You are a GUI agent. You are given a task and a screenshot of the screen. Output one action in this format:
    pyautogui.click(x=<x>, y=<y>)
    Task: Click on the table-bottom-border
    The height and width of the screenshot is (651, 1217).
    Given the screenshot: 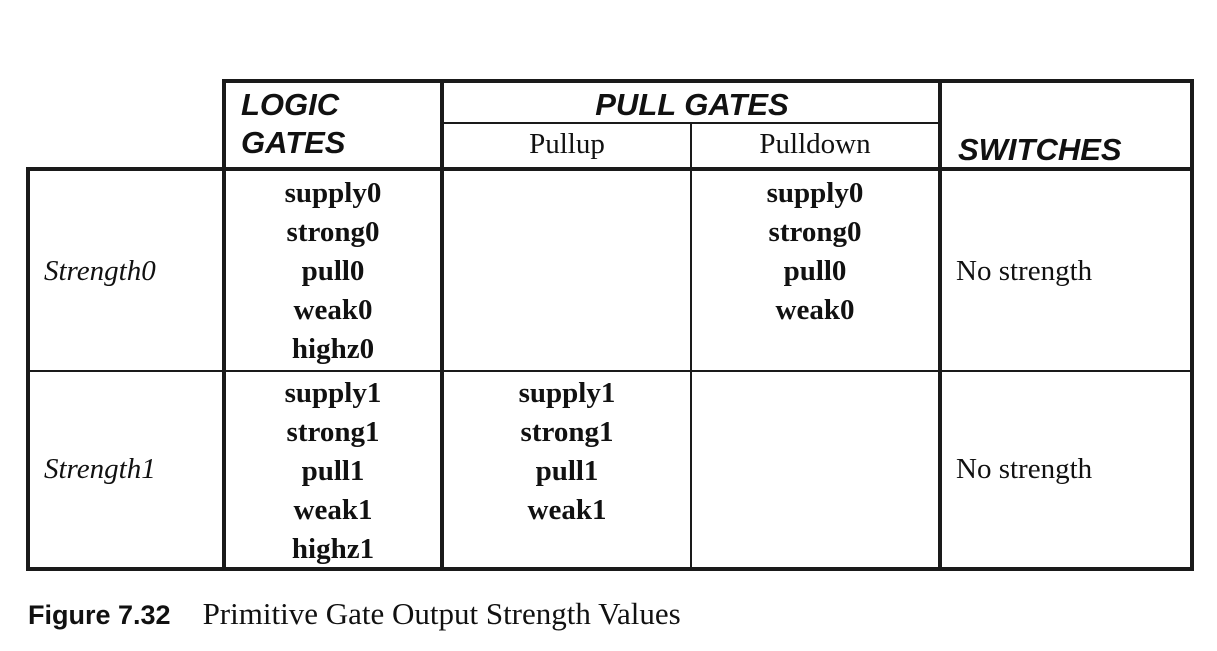 What is the action you would take?
    pyautogui.click(x=610, y=569)
    